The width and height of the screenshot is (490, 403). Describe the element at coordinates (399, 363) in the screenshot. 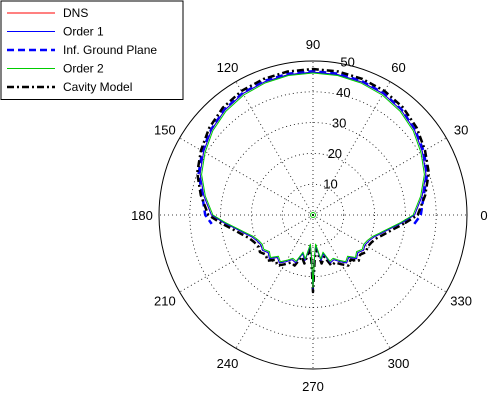

I see `angle-tick-label: 300` at that location.